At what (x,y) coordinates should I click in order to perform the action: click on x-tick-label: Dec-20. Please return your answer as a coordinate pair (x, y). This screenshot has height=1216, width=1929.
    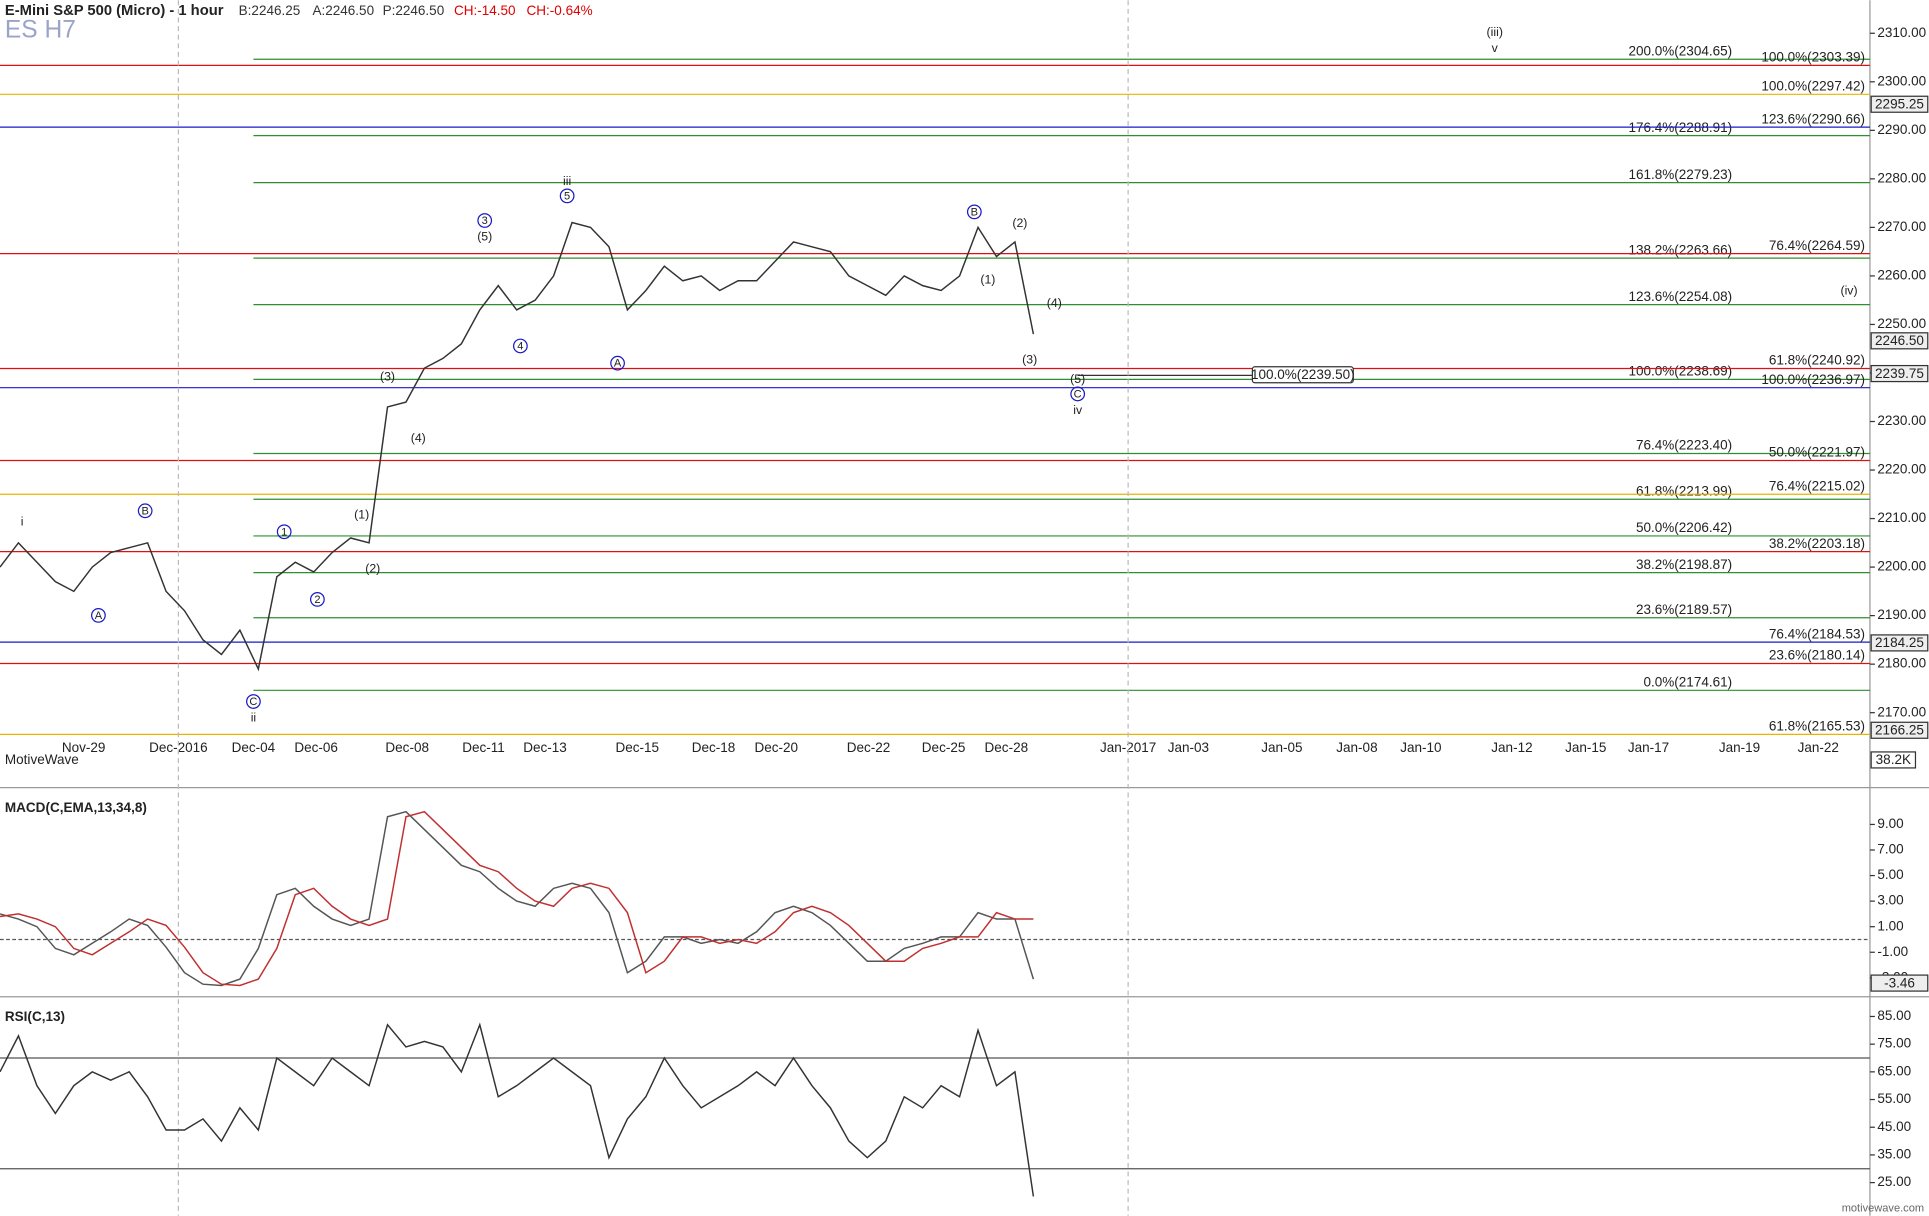
    Looking at the image, I should click on (776, 747).